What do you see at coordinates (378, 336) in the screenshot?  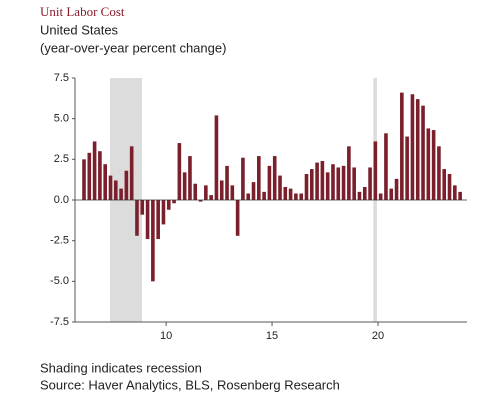 I see `x-tick-label: 20` at bounding box center [378, 336].